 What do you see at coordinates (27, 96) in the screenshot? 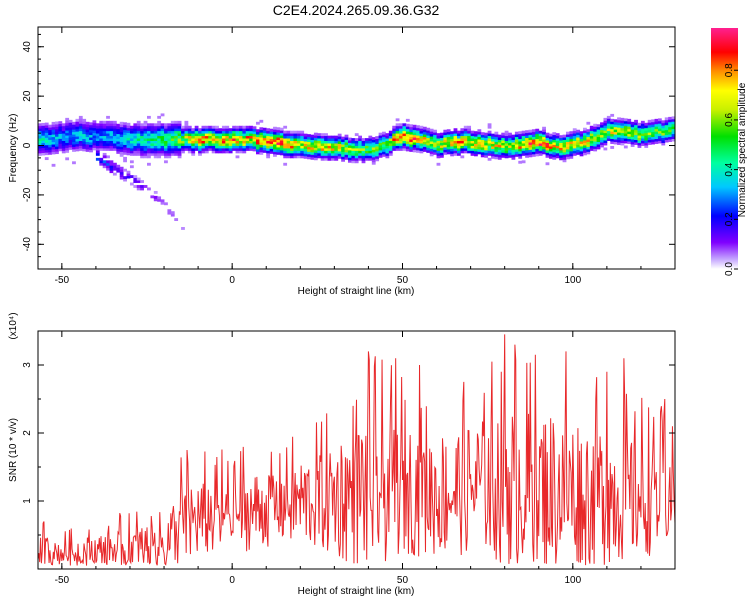
I see `spectrogram-y-tick-label: 20` at bounding box center [27, 96].